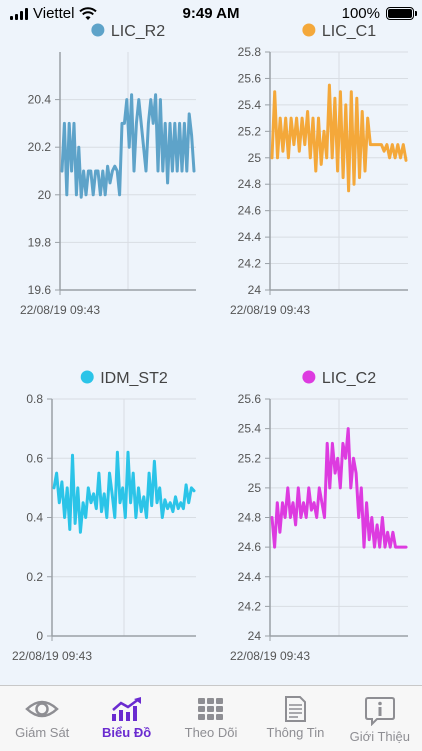  I want to click on y-tick-label: 20.4, so click(40, 100).